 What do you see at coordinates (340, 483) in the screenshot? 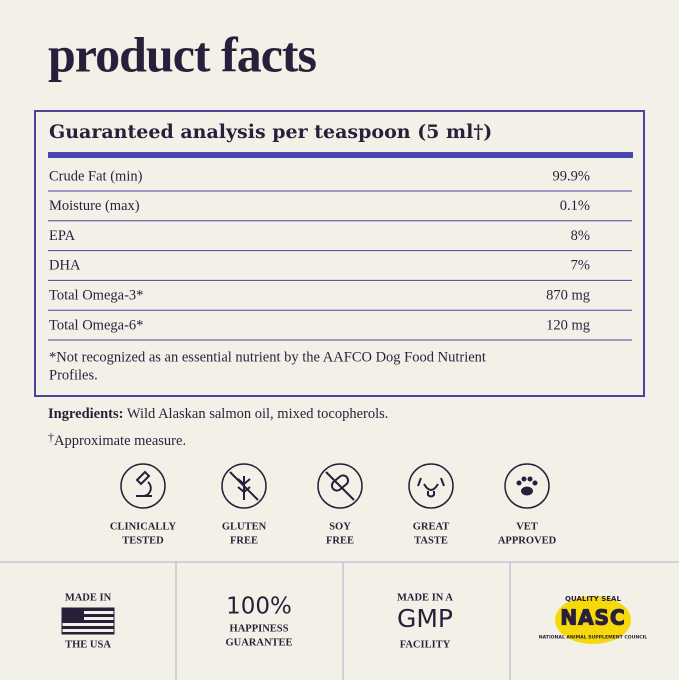
I see `soy-icon` at bounding box center [340, 483].